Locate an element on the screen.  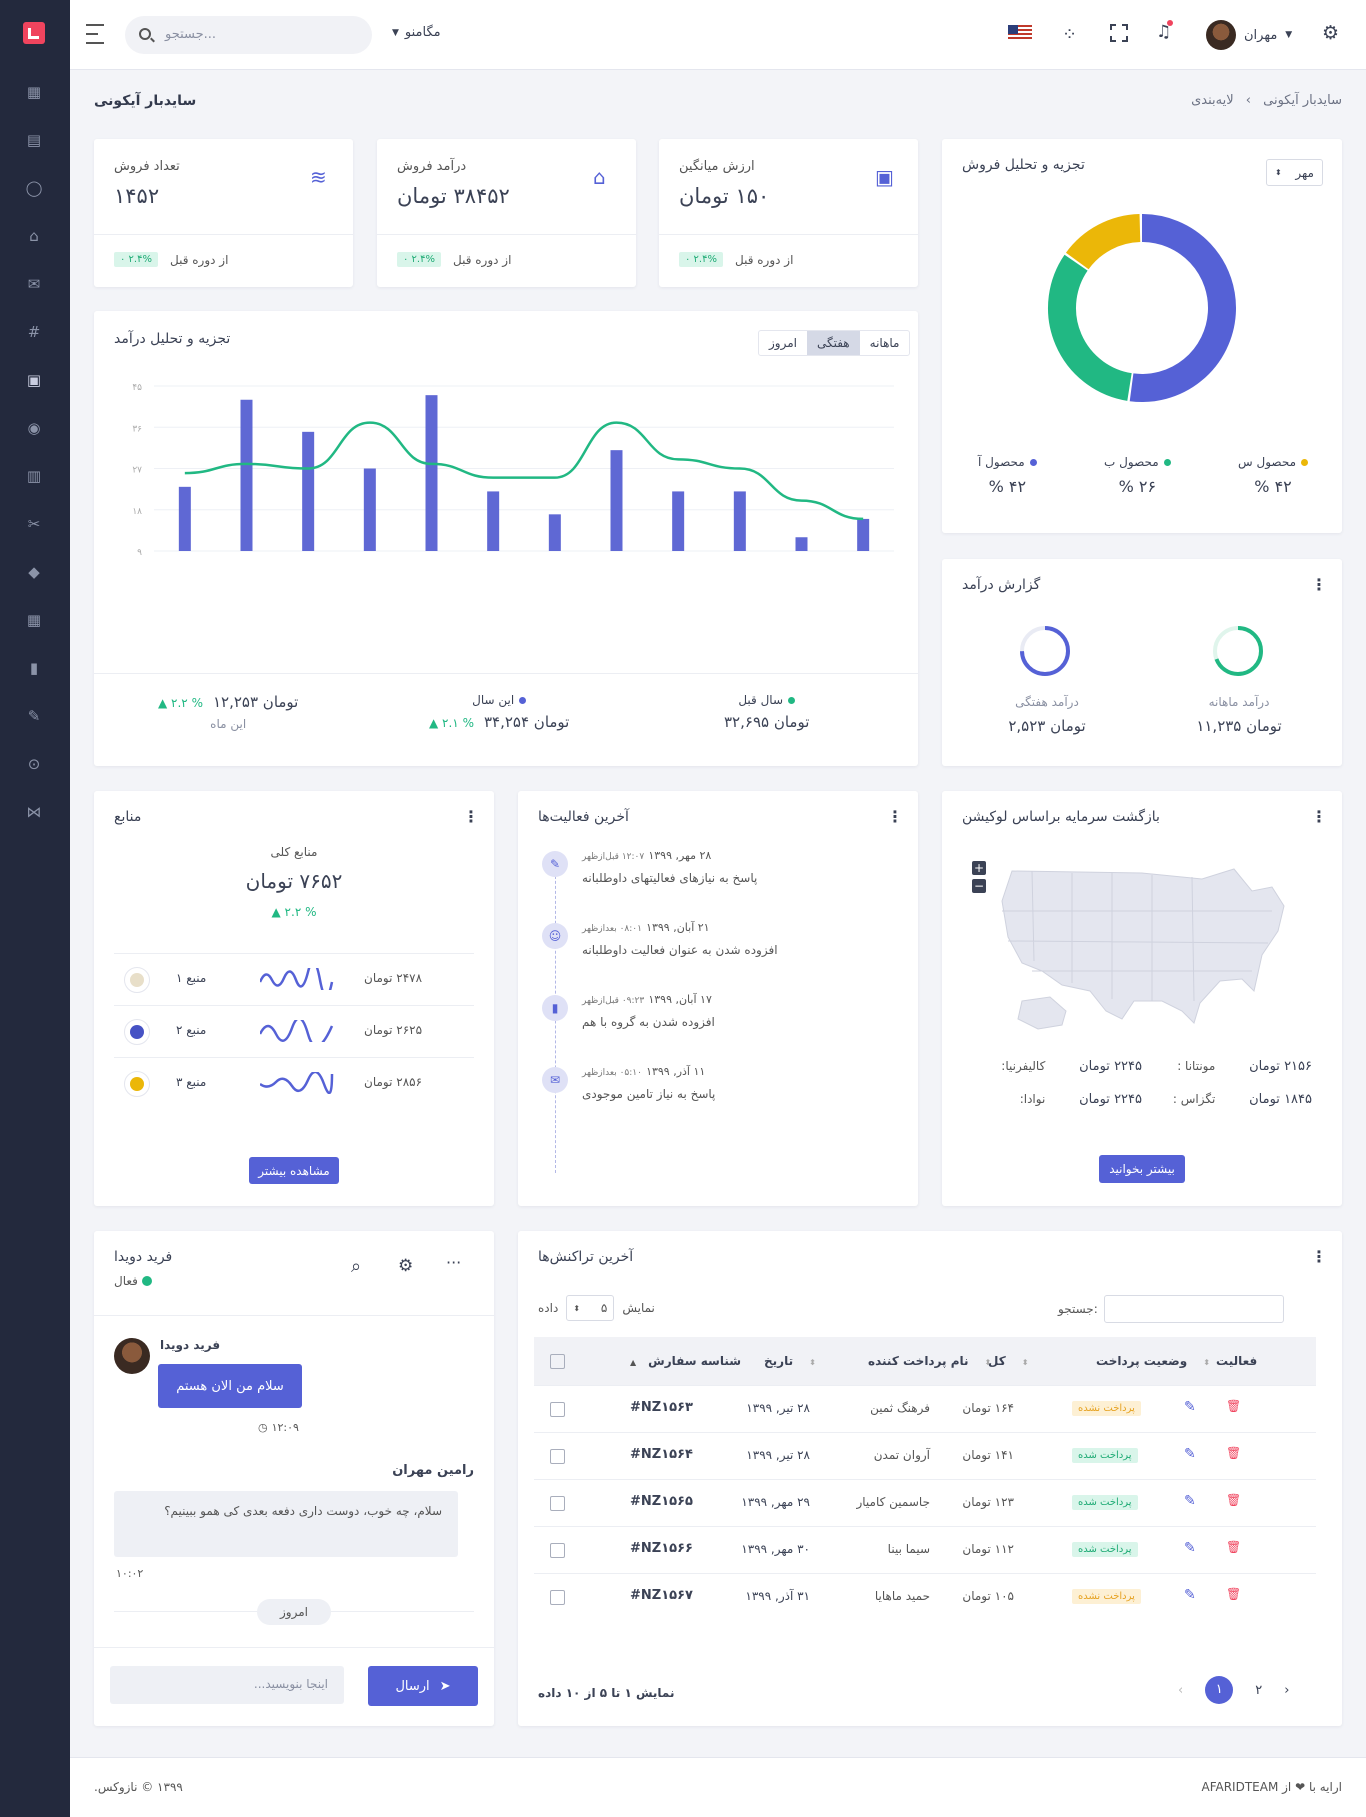
read-more-button: بیشتر بخوانید is located at coordinates (1142, 1169).